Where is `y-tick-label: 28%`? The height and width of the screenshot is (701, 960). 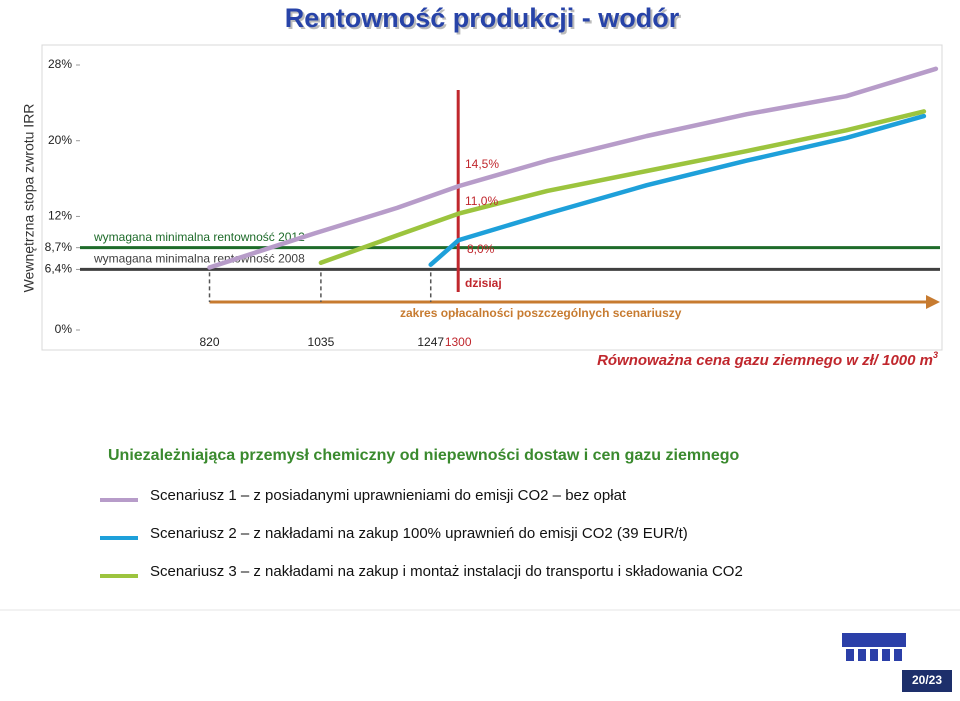
y-tick-label: 28% is located at coordinates (60, 64).